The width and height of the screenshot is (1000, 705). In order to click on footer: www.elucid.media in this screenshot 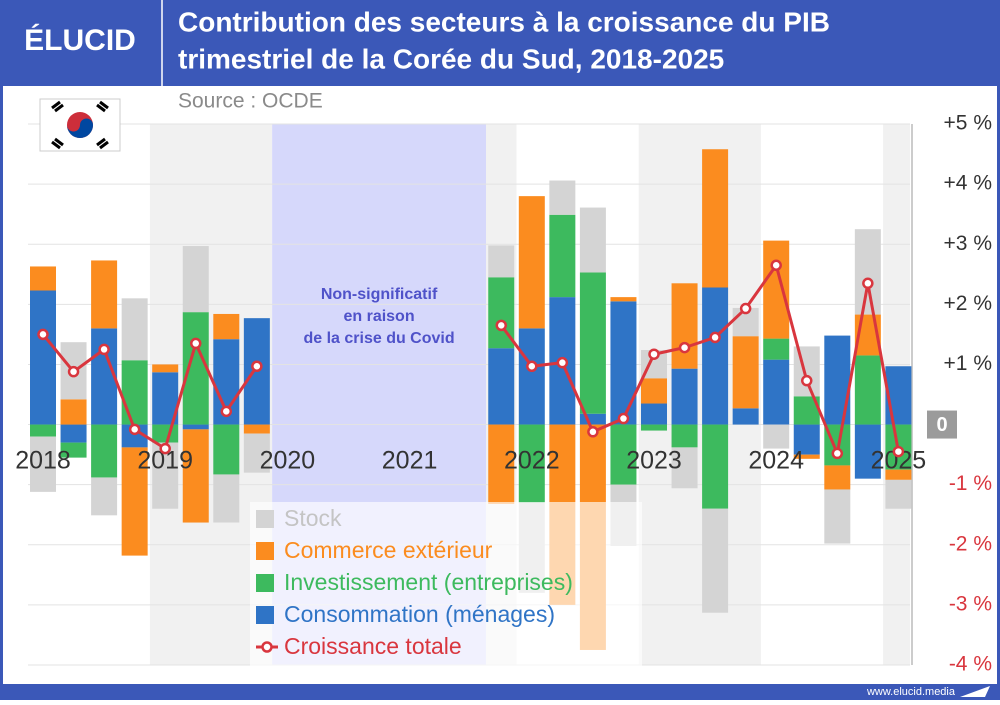, I will do `click(911, 692)`.